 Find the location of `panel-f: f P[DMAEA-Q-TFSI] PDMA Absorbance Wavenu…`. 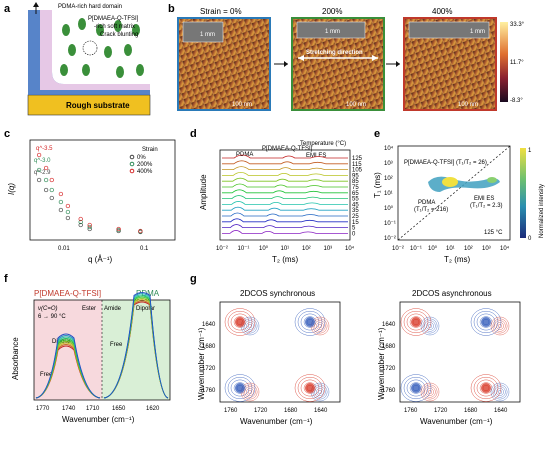

panel-f: f P[DMAEA-Q-TFSI] PDMA Absorbance Wavenu… is located at coordinates (87, 348).